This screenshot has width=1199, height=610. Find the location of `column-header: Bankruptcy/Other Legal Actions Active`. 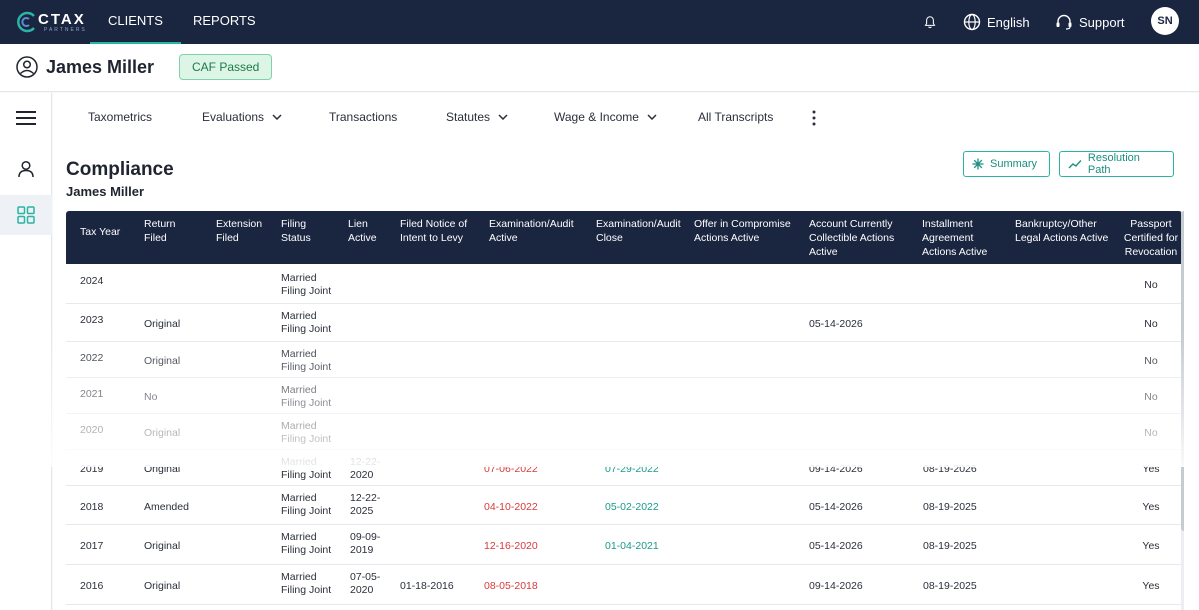

column-header: Bankruptcy/Other Legal Actions Active is located at coordinates (1062, 231).